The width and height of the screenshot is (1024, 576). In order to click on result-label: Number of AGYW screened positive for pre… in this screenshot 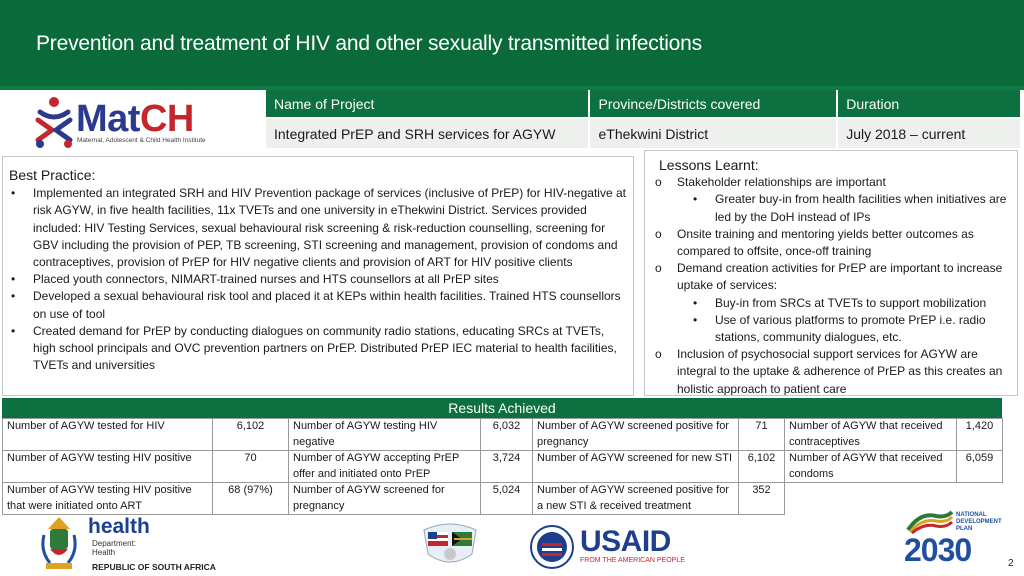, I will do `click(635, 434)`.